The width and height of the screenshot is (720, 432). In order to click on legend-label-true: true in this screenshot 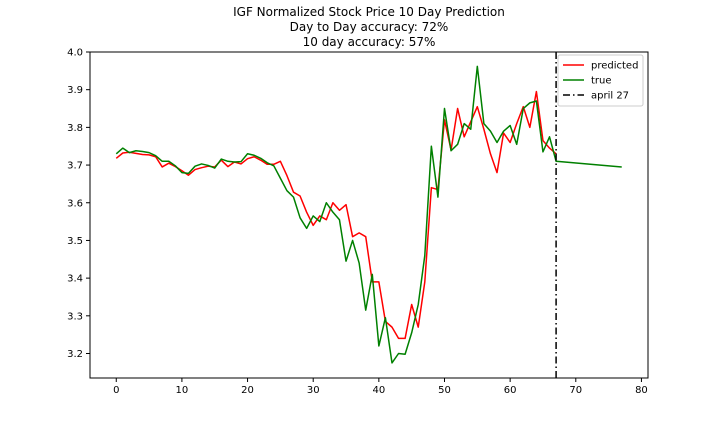, I will do `click(601, 81)`.